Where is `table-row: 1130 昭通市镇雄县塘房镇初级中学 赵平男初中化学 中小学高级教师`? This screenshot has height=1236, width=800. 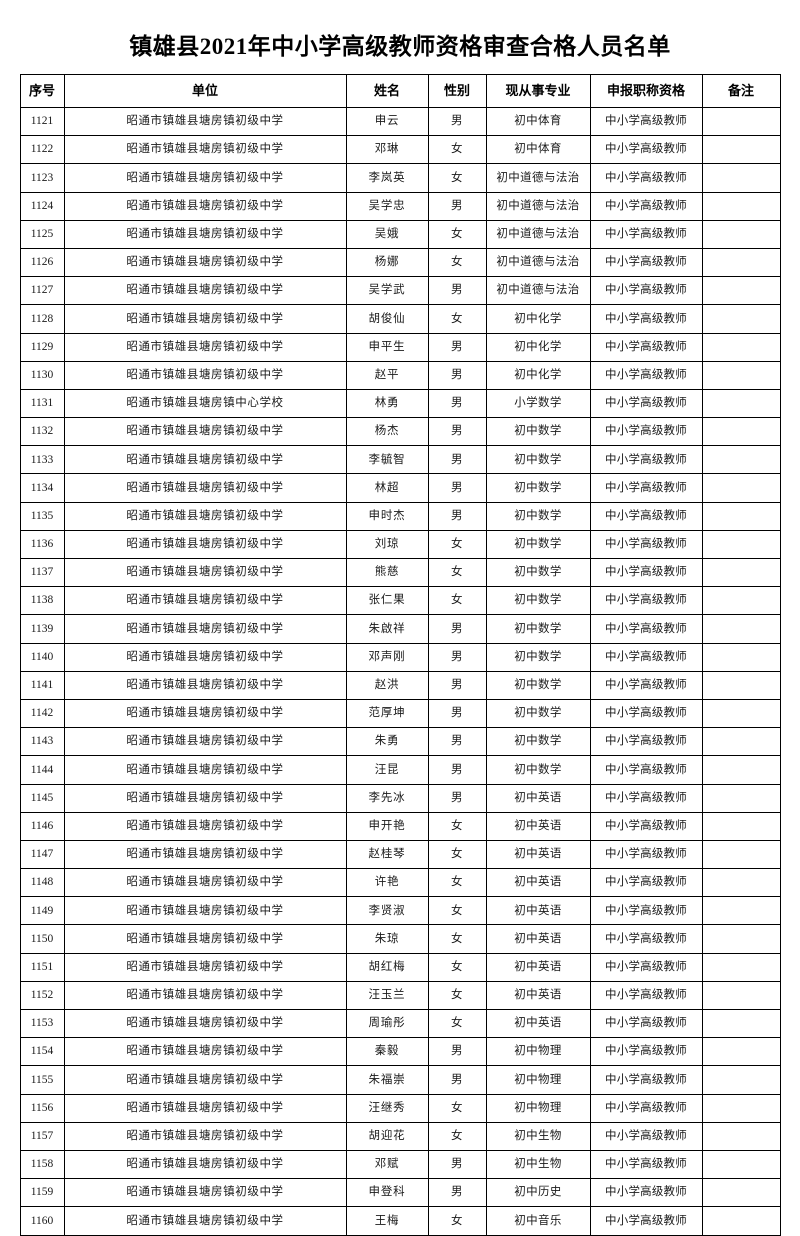
table-row: 1130 昭通市镇雄县塘房镇初级中学 赵平男初中化学 中小学高级教师 is located at coordinates (400, 375).